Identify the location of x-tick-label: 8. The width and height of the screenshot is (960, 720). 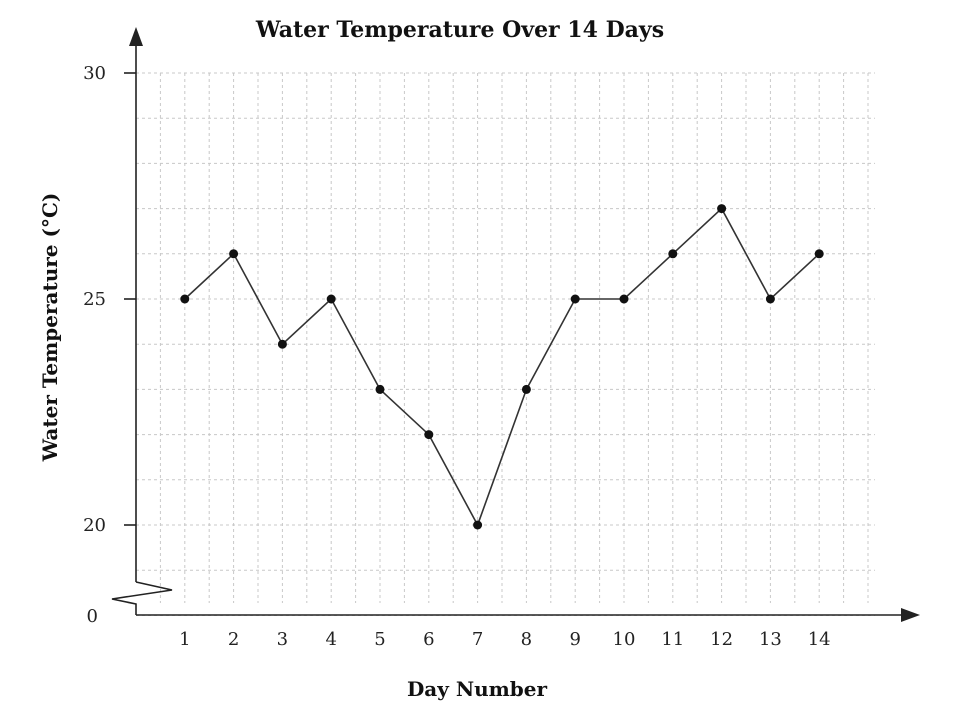
(526, 639).